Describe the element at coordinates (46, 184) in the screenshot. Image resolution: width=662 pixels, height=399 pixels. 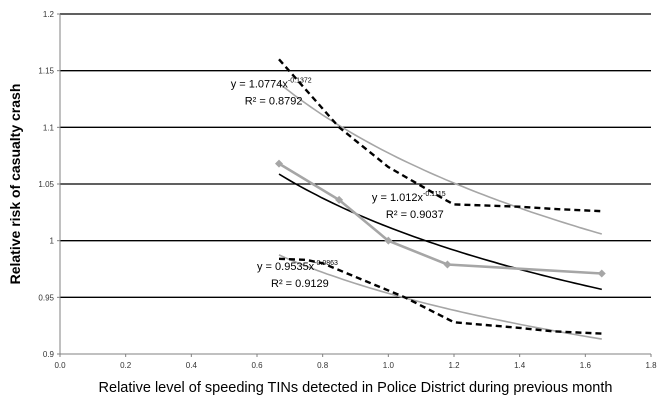
I see `y-tick-label: 1.05` at that location.